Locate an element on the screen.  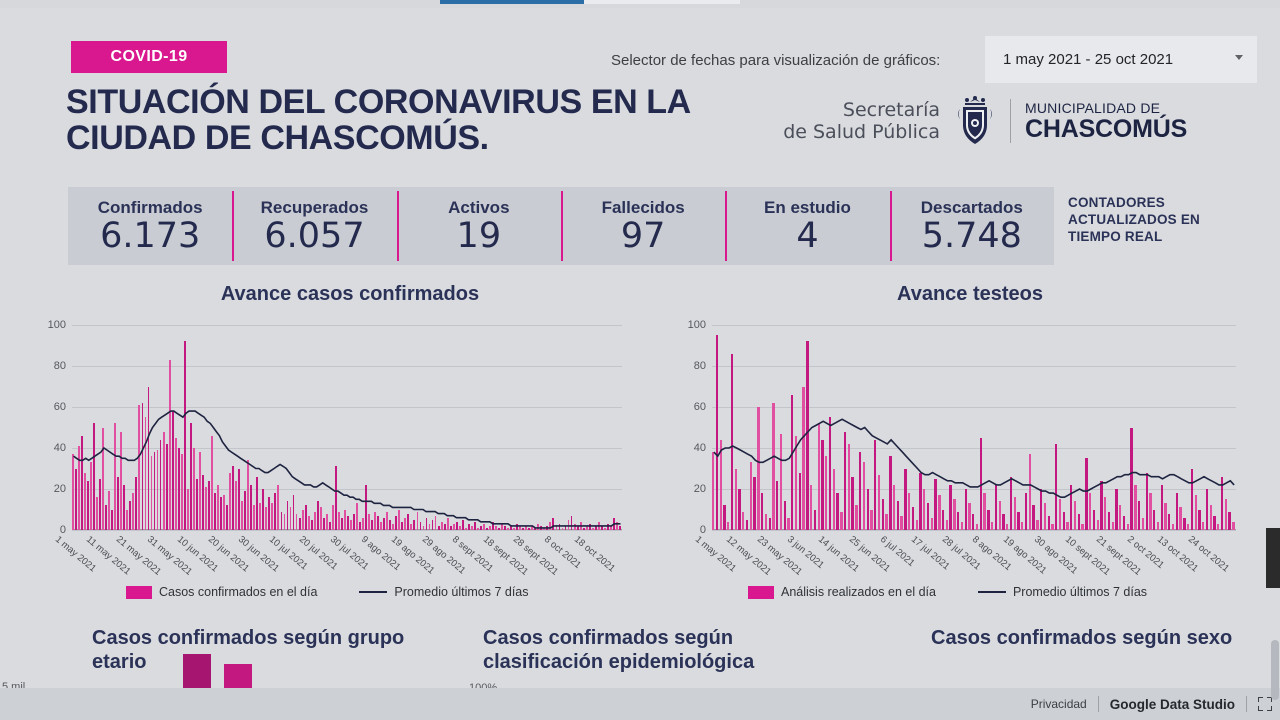
chevron-down-icon is located at coordinates (1239, 57).